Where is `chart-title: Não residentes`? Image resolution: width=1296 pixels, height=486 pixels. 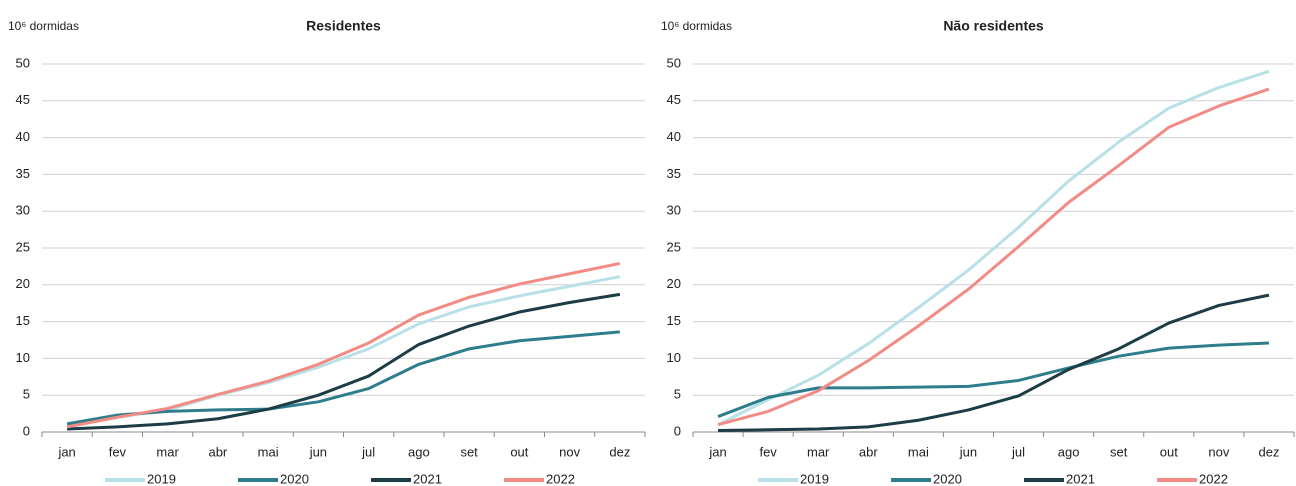 chart-title: Não residentes is located at coordinates (993, 26).